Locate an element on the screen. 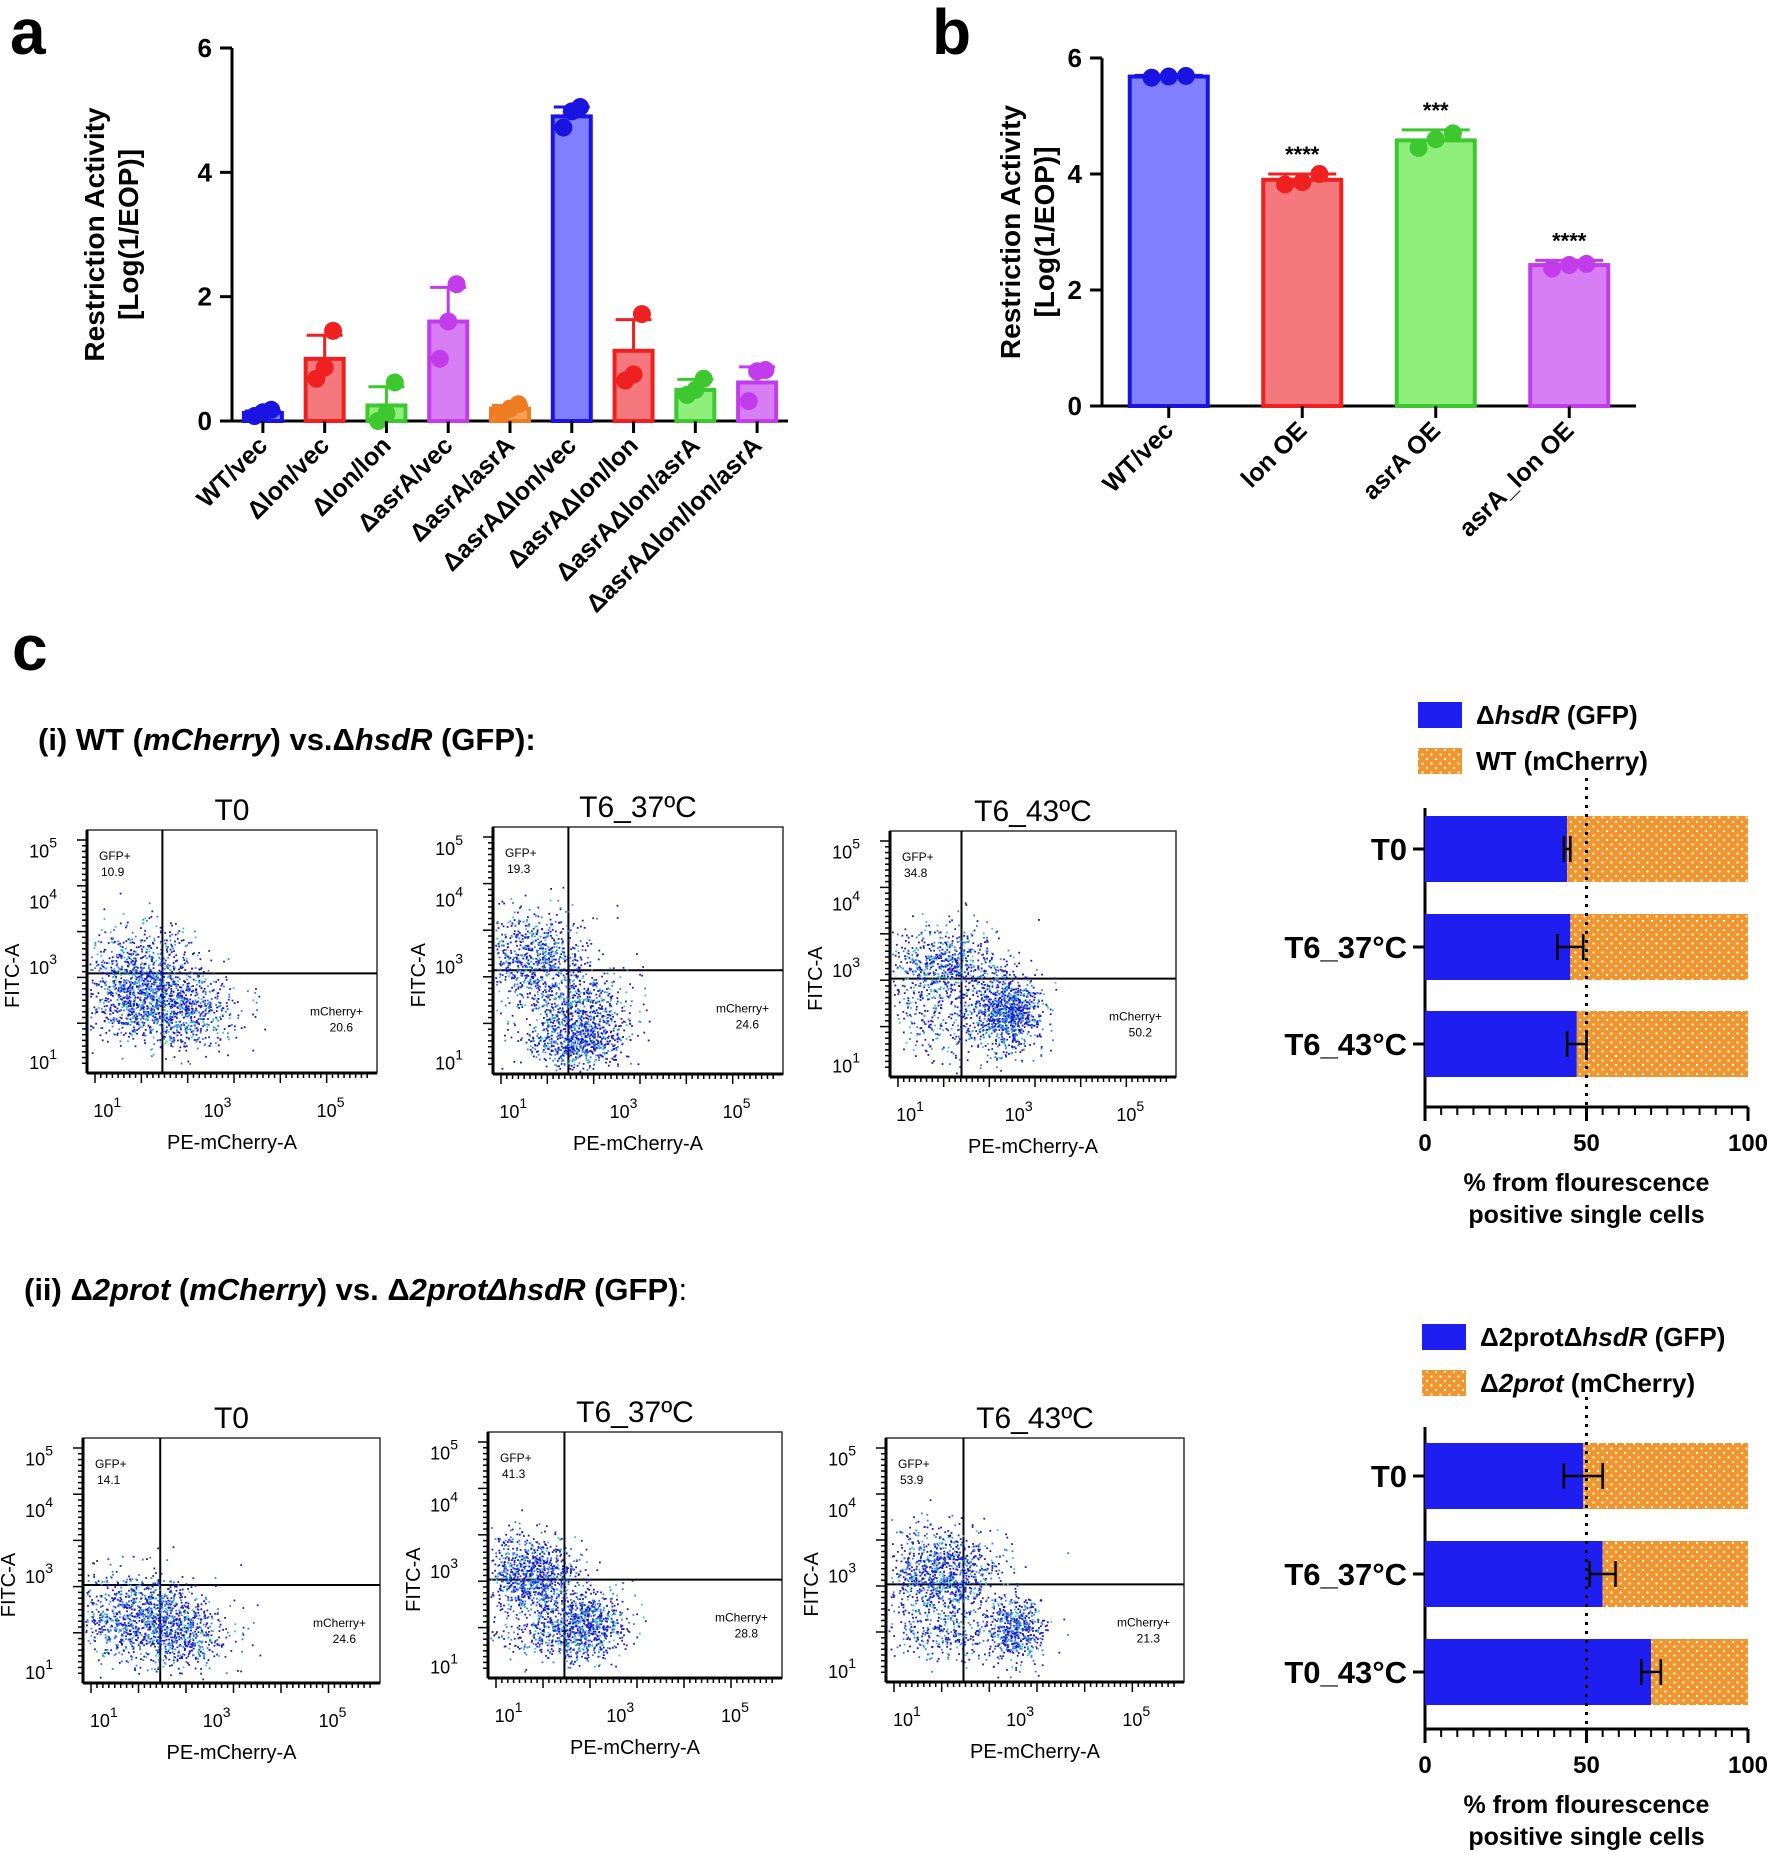 The height and width of the screenshot is (1855, 1772). flow-x-tick-label: 103 is located at coordinates (218, 1107).